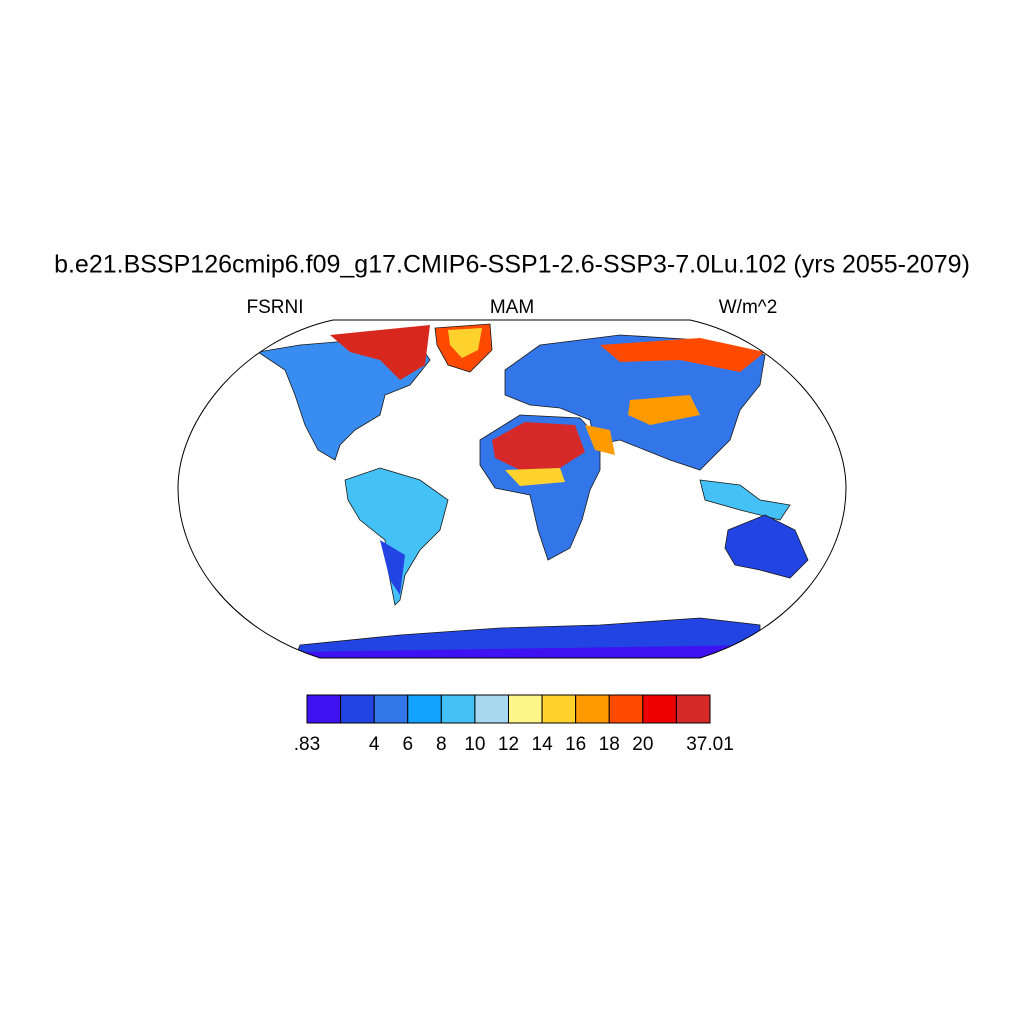  Describe the element at coordinates (748, 307) in the screenshot. I see `right-string: W/m^2` at that location.